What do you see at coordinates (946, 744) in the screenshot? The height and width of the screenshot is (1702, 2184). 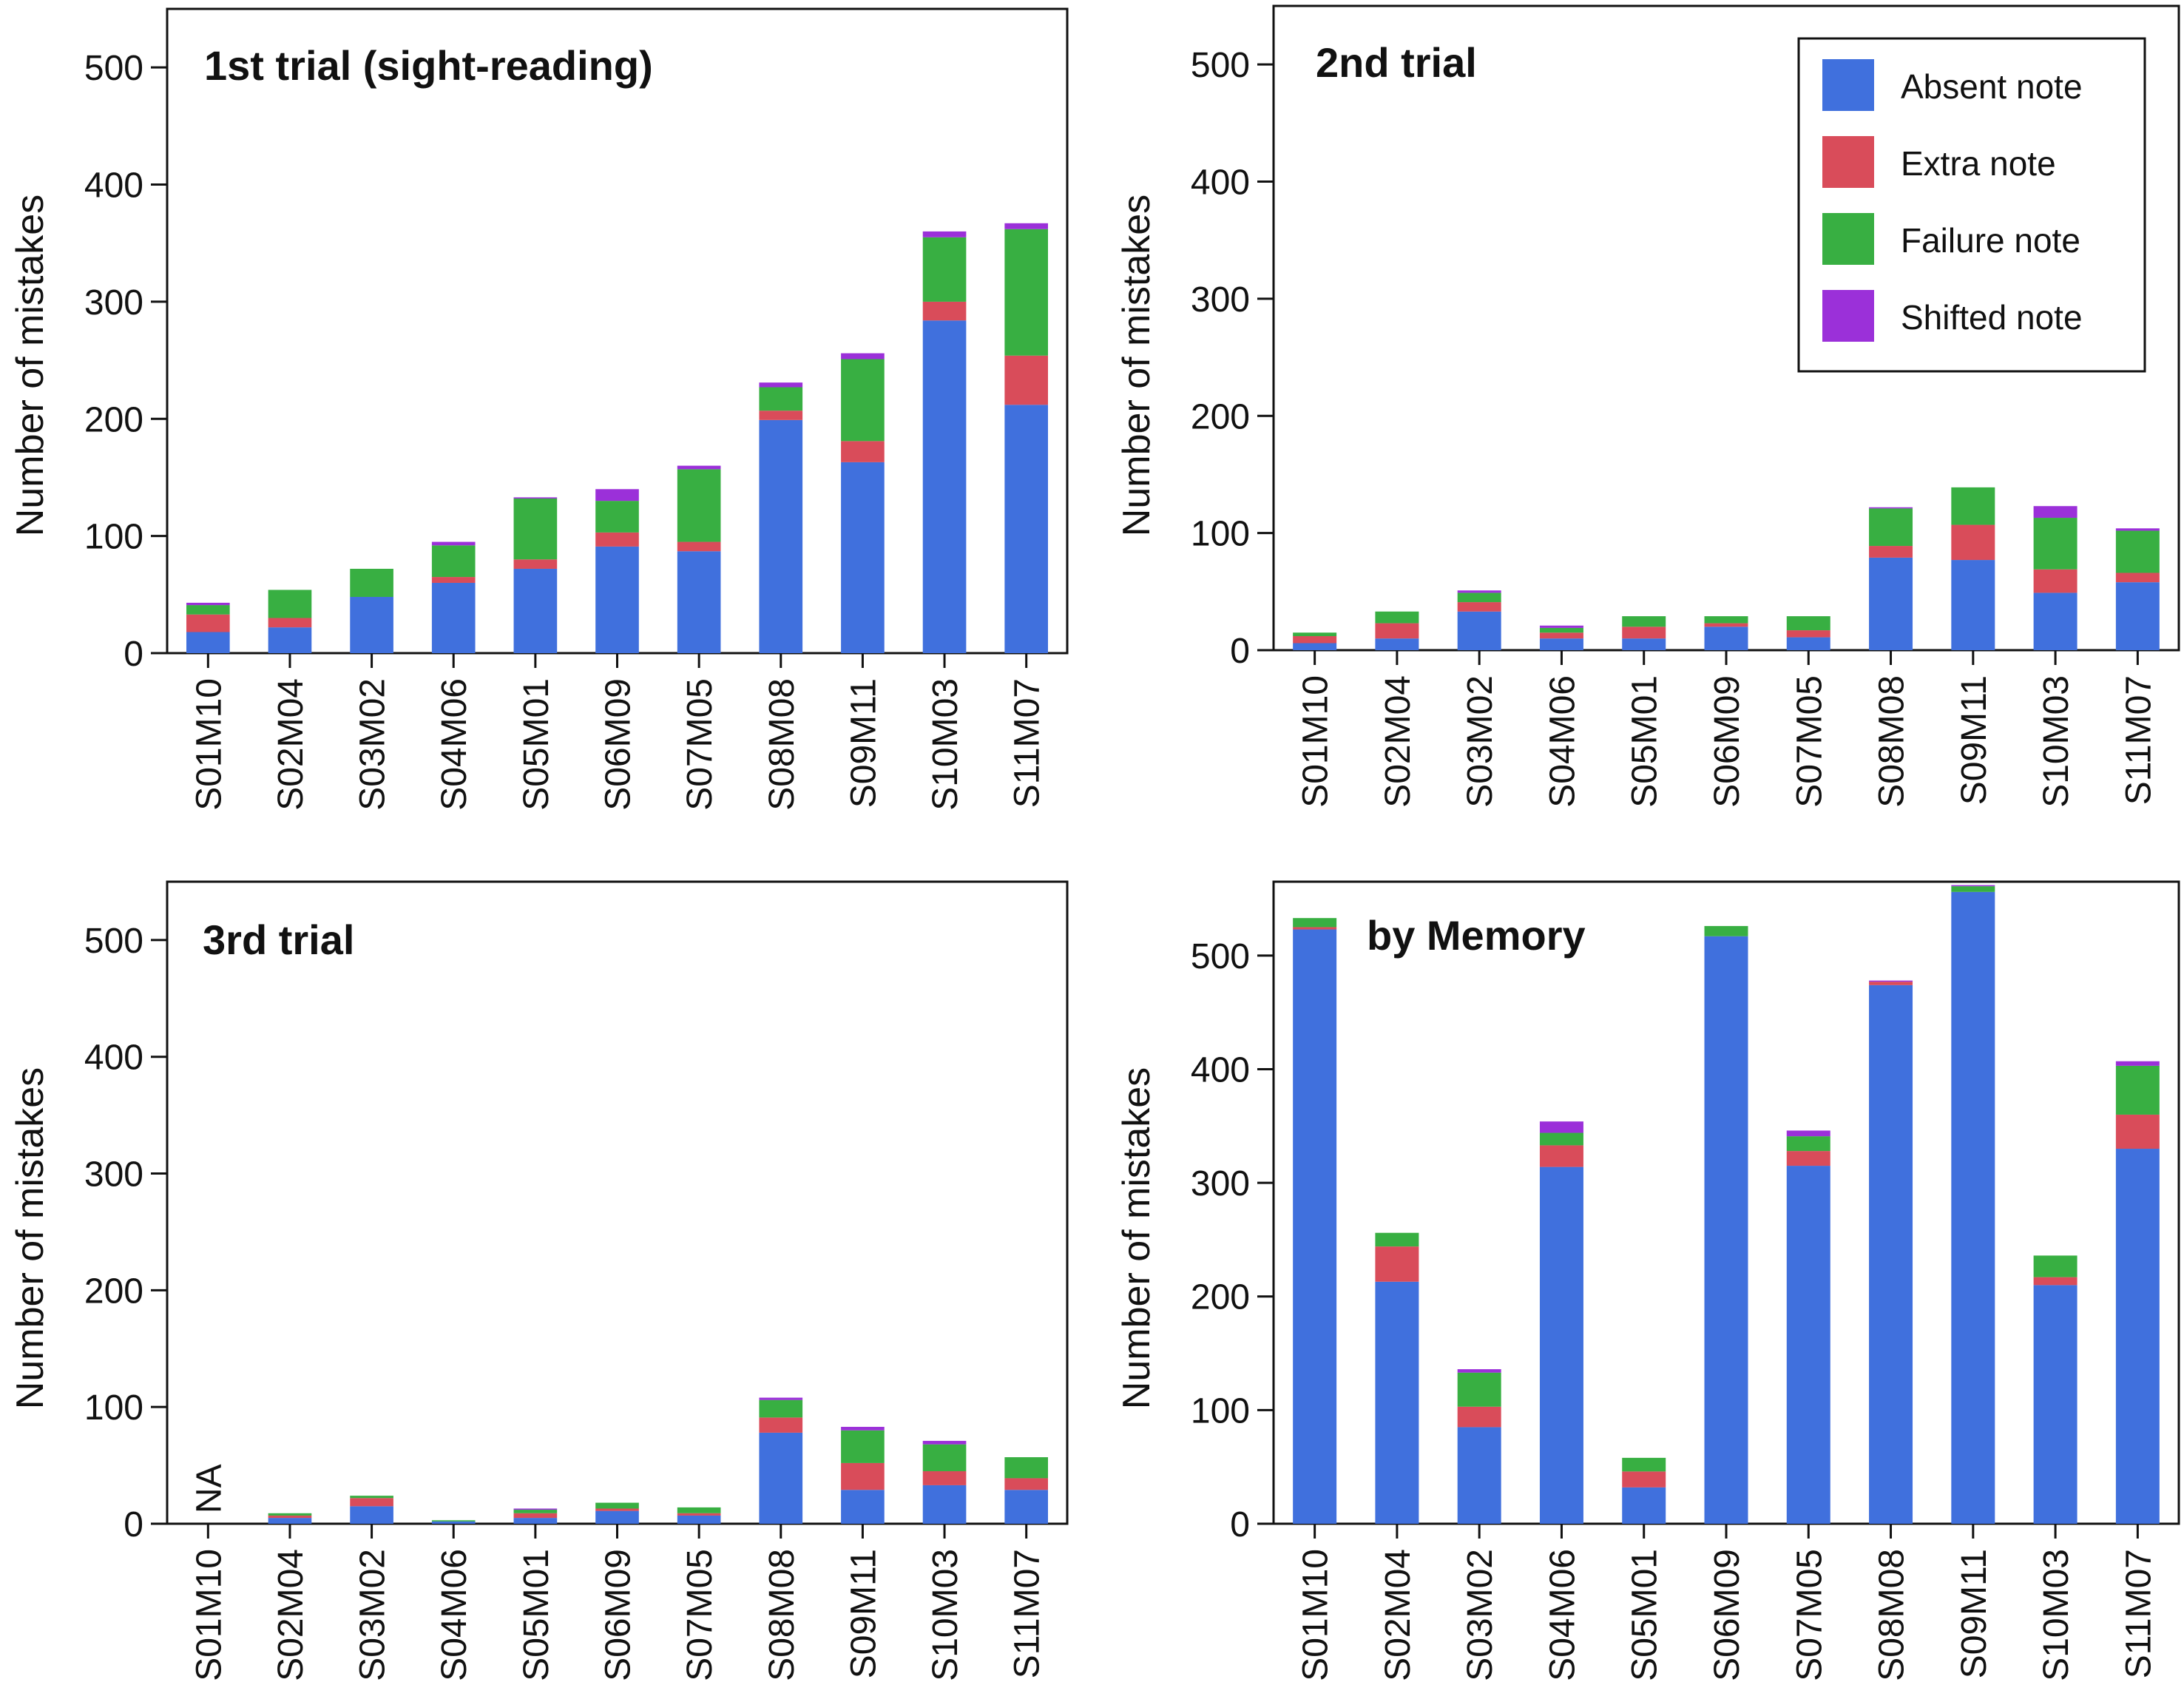 I see `x-tick-label: S10M03` at bounding box center [946, 744].